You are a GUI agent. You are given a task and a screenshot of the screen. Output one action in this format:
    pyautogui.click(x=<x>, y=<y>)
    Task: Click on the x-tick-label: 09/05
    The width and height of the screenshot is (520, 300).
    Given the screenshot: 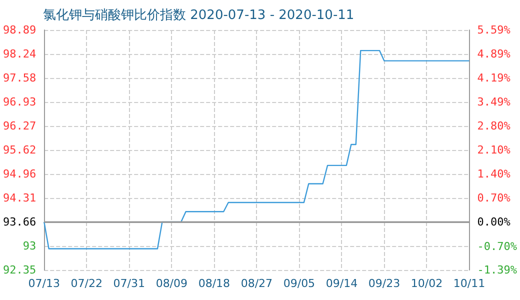 What is the action you would take?
    pyautogui.click(x=299, y=283)
    